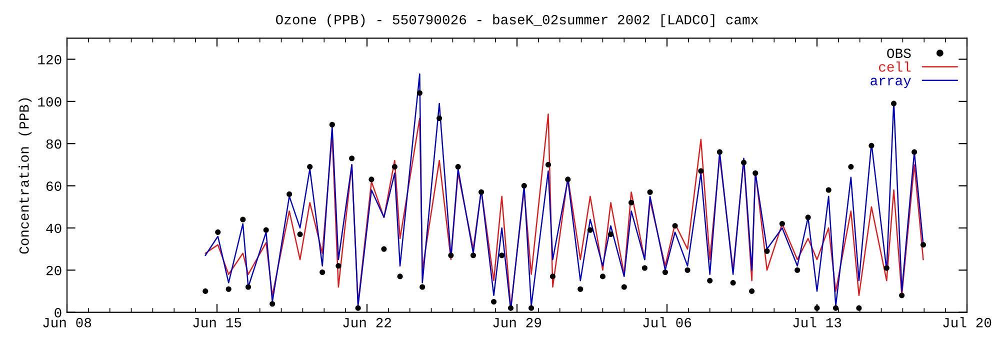 The image size is (1000, 347). What do you see at coordinates (54, 186) in the screenshot?
I see `y-tick-label: 60` at bounding box center [54, 186].